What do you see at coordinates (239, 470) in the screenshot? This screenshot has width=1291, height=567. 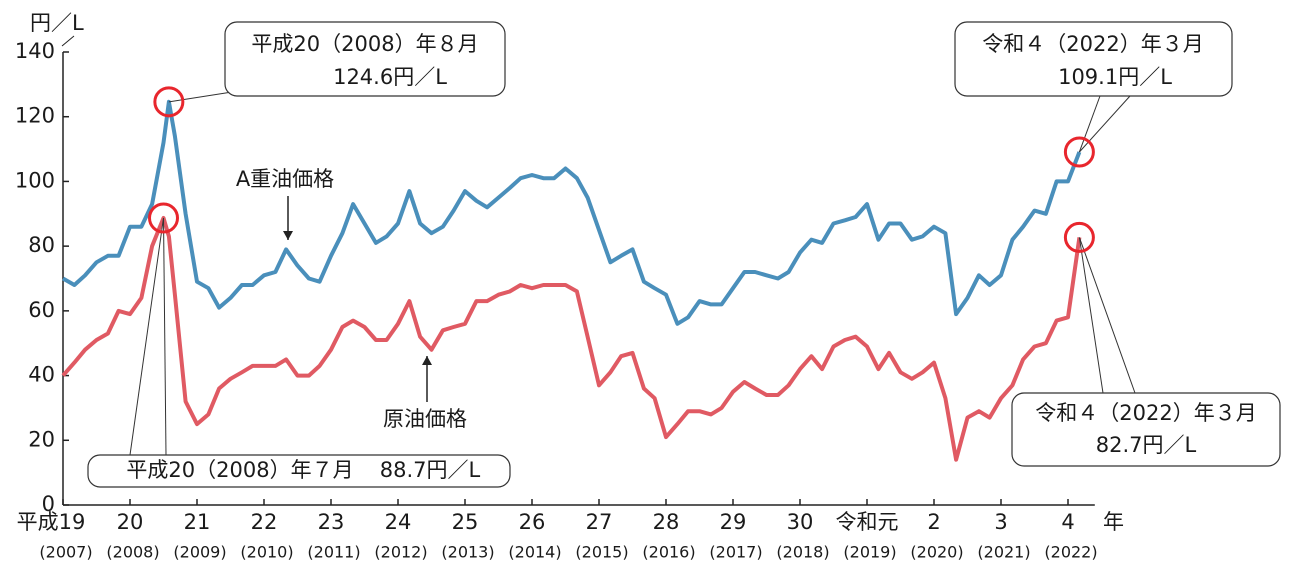 I see `callout-date: 平成20（2008）年７月` at bounding box center [239, 470].